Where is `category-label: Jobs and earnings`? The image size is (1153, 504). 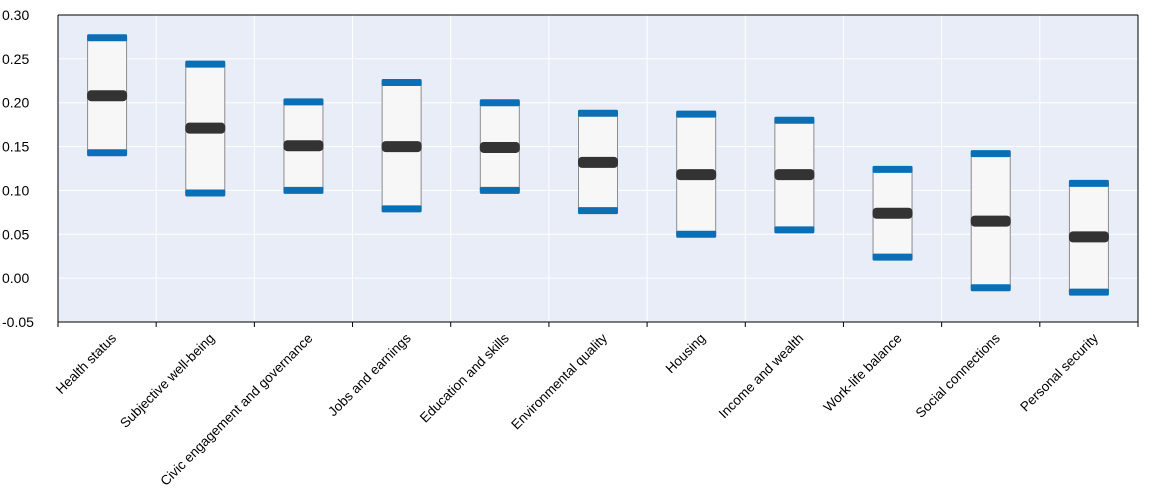 category-label: Jobs and earnings is located at coordinates (369, 374).